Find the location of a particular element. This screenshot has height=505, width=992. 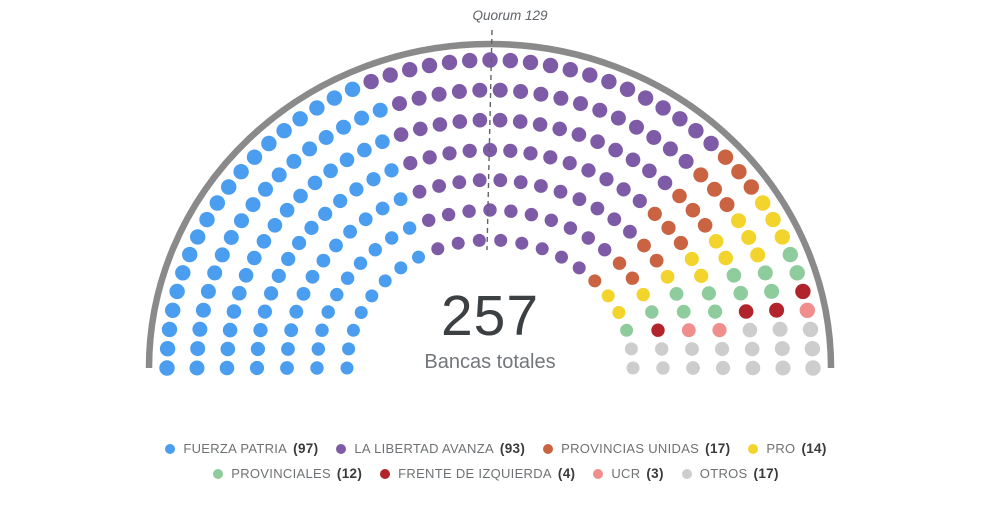

legend-party-name: PRO is located at coordinates (781, 448).